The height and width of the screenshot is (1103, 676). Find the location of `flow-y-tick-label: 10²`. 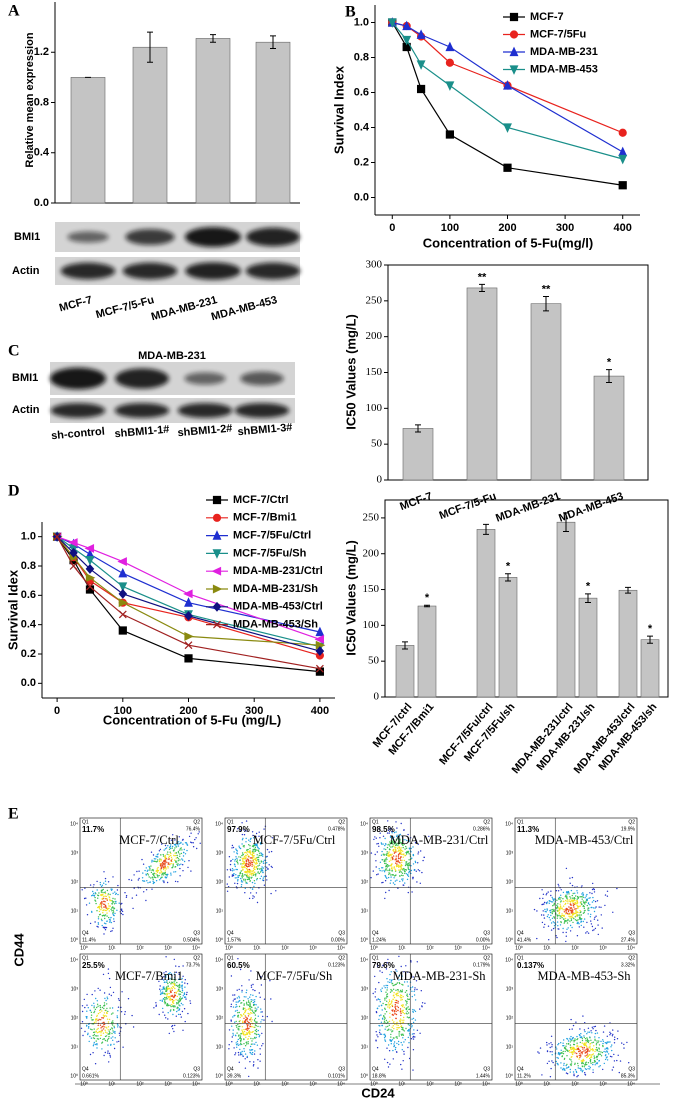

flow-y-tick-label: 10² is located at coordinates (75, 882).